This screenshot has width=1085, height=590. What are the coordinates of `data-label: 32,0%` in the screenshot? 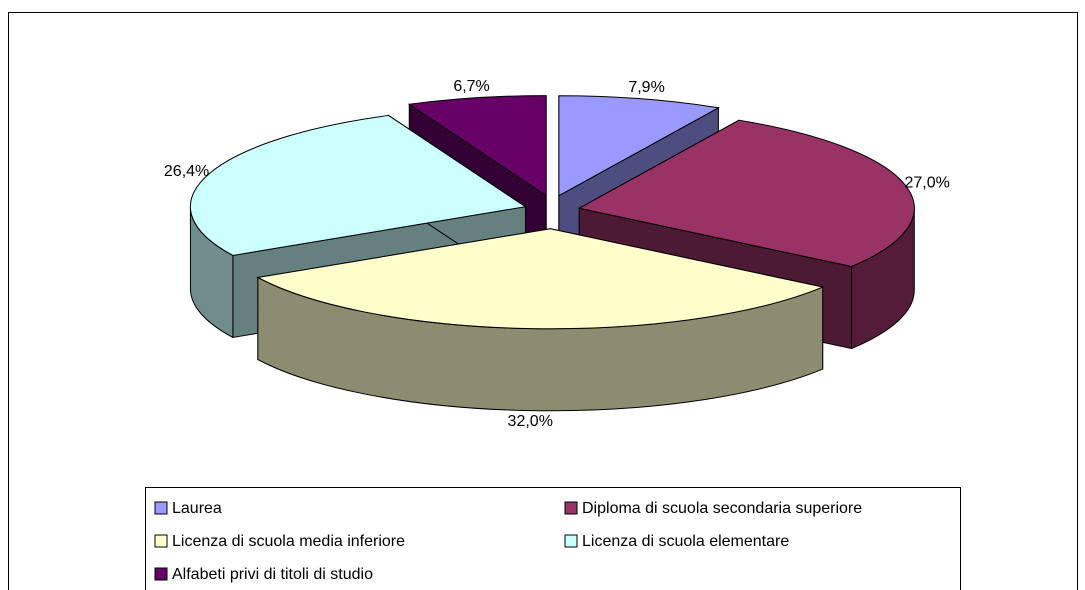 It's located at (530, 421).